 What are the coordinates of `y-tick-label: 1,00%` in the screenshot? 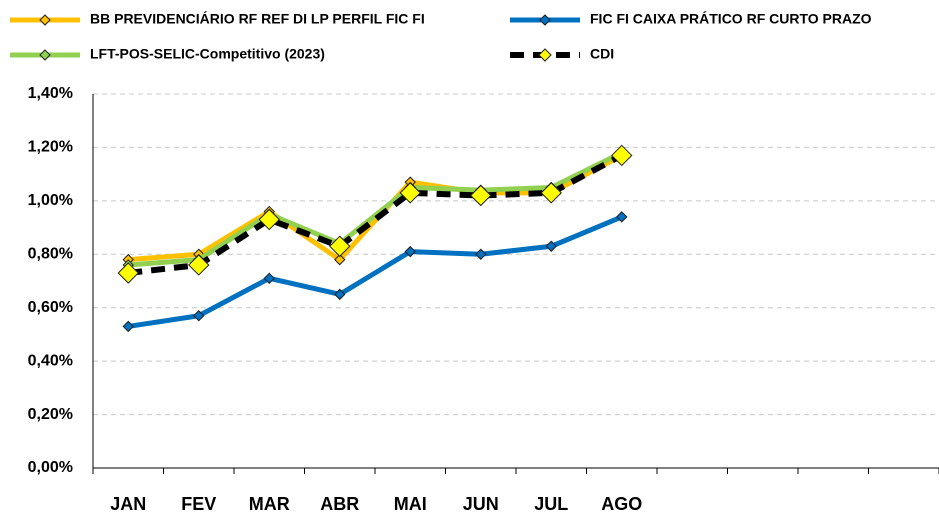 It's located at (50, 200).